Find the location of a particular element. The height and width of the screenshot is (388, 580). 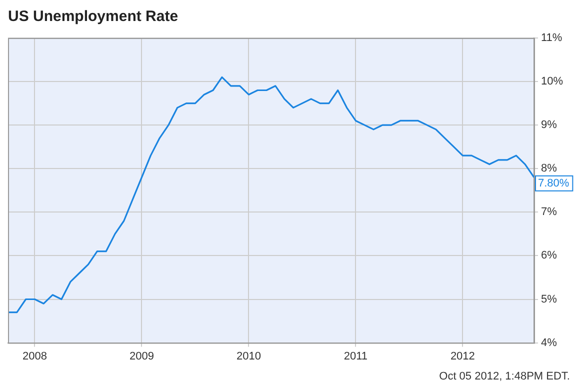

y-tick-label: 4% is located at coordinates (549, 342).